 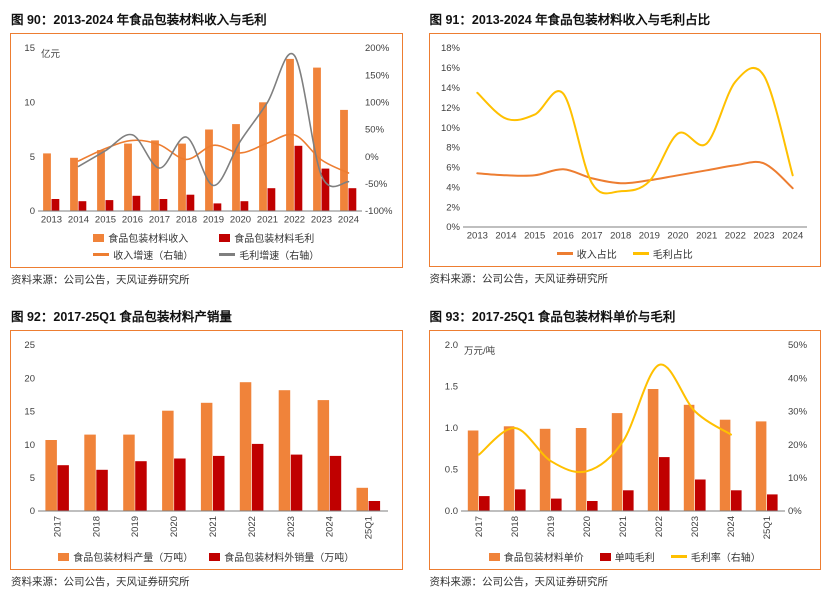 I want to click on svg-text: 16%, so click(x=450, y=68).